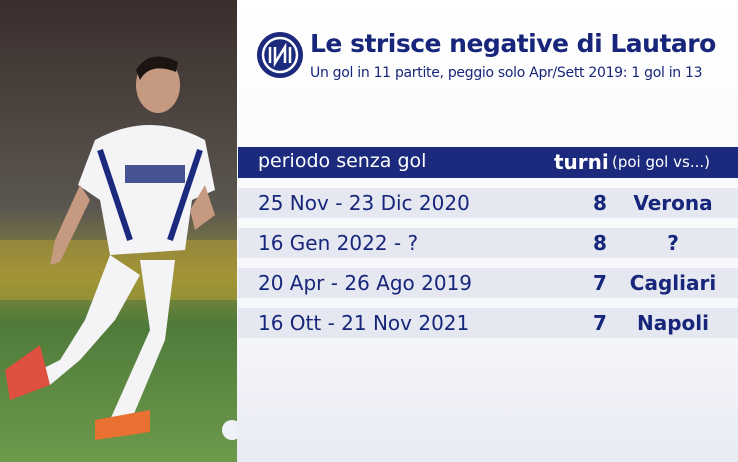 The image size is (738, 462). What do you see at coordinates (488, 203) in the screenshot?
I see `table-row: 25 Nov - 23 Dic 2020 8 Verona` at bounding box center [488, 203].